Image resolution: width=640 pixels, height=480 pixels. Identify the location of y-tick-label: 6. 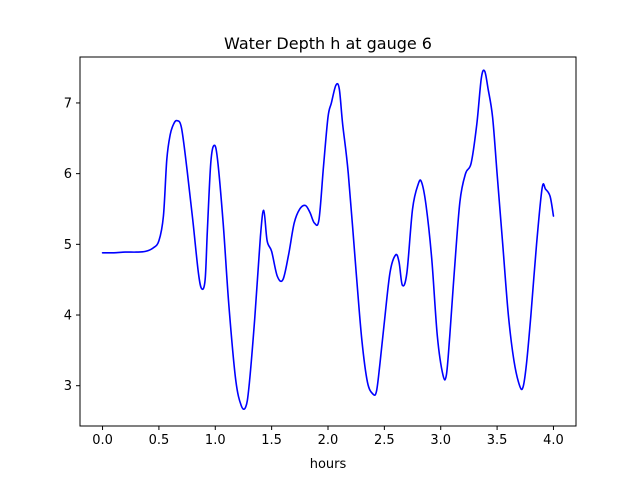
(68, 174).